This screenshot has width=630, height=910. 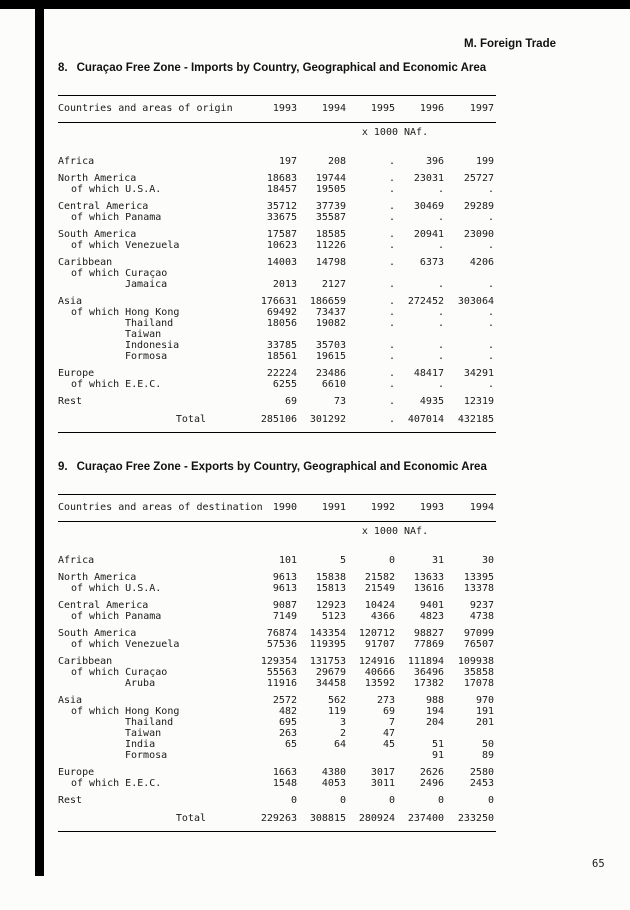 What do you see at coordinates (277, 494) in the screenshot?
I see `table-rule-top` at bounding box center [277, 494].